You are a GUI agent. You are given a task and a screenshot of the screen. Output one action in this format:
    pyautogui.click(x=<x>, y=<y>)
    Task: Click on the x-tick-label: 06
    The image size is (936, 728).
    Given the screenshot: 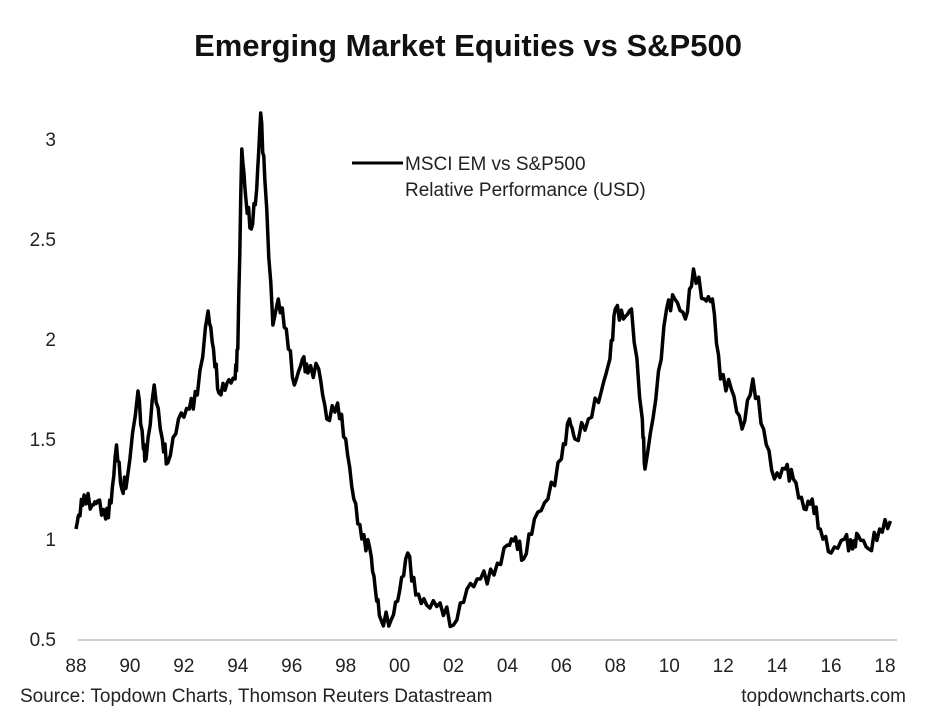 What is the action you would take?
    pyautogui.click(x=561, y=666)
    